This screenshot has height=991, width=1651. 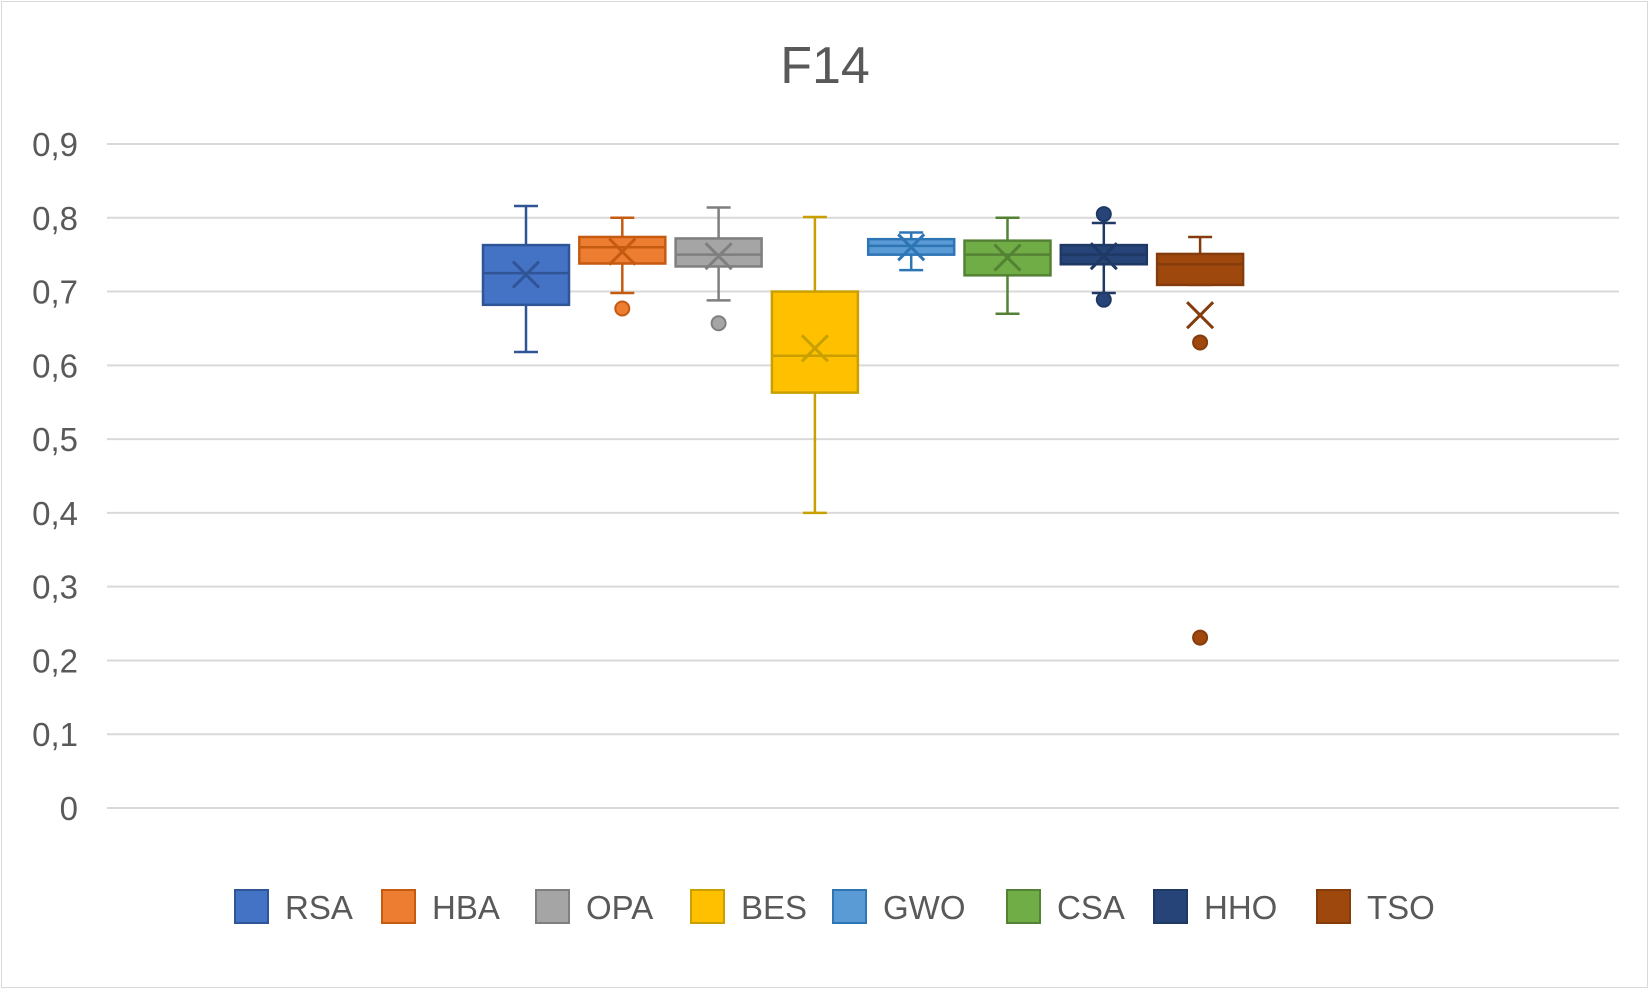 What do you see at coordinates (924, 907) in the screenshot?
I see `legend-label: GWO` at bounding box center [924, 907].